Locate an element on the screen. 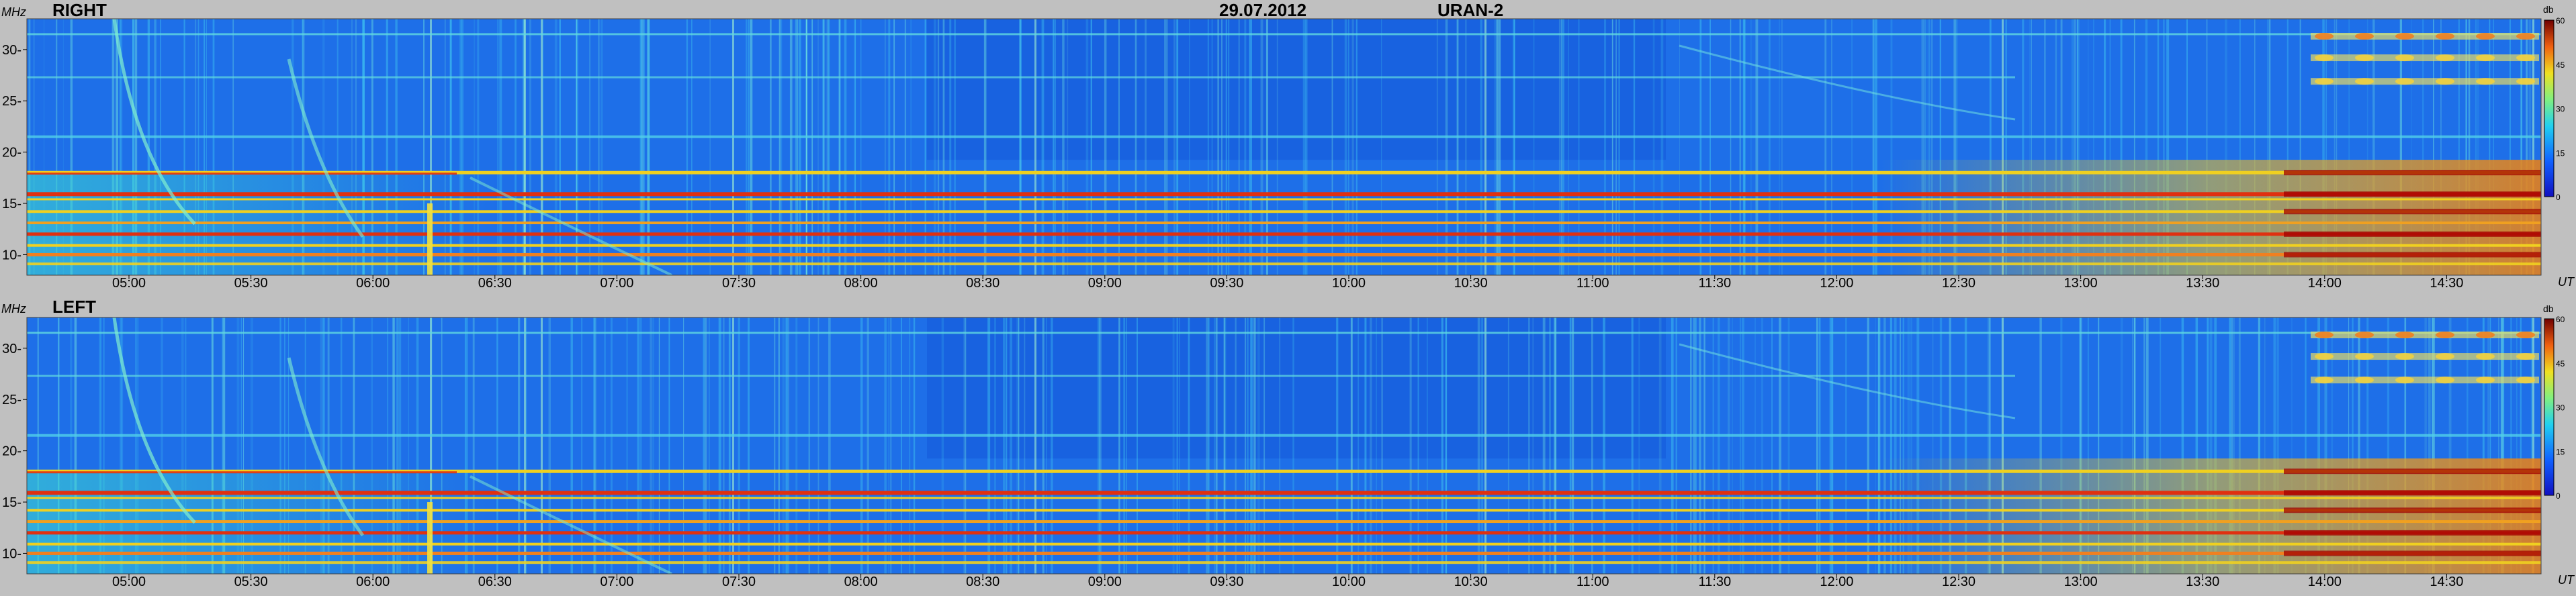 The height and width of the screenshot is (596, 2576). y-tick-label: 20- is located at coordinates (12, 452).